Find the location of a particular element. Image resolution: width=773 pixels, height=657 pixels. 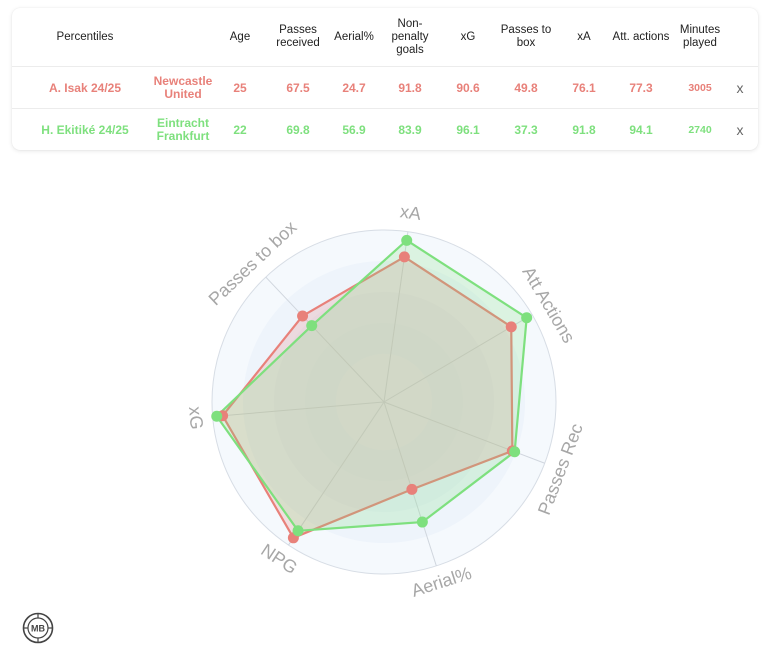

value-npg: 91.8 is located at coordinates (410, 87).